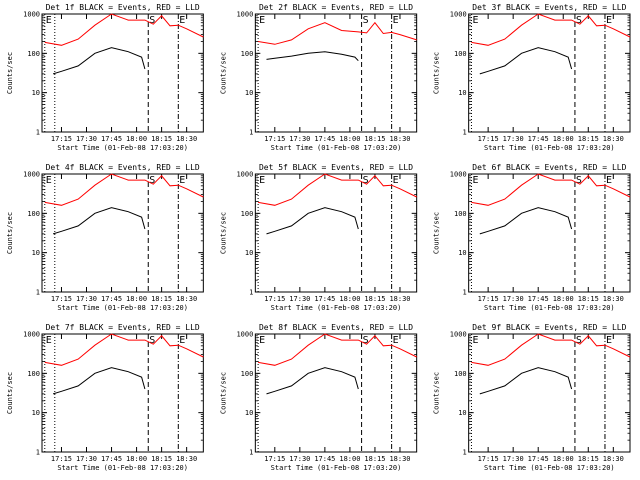  I want to click on panel-title: Det 5f BLACK = Events, RED = LLD, so click(336, 167).